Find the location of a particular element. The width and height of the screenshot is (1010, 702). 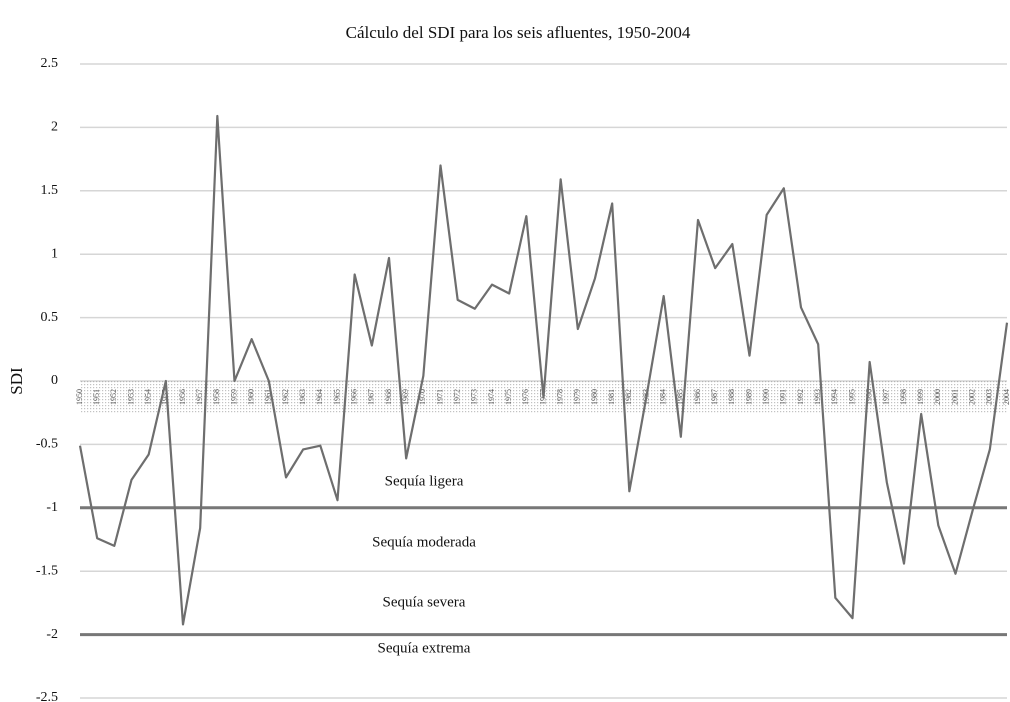

y-axis-label: SDI is located at coordinates (16, 381).